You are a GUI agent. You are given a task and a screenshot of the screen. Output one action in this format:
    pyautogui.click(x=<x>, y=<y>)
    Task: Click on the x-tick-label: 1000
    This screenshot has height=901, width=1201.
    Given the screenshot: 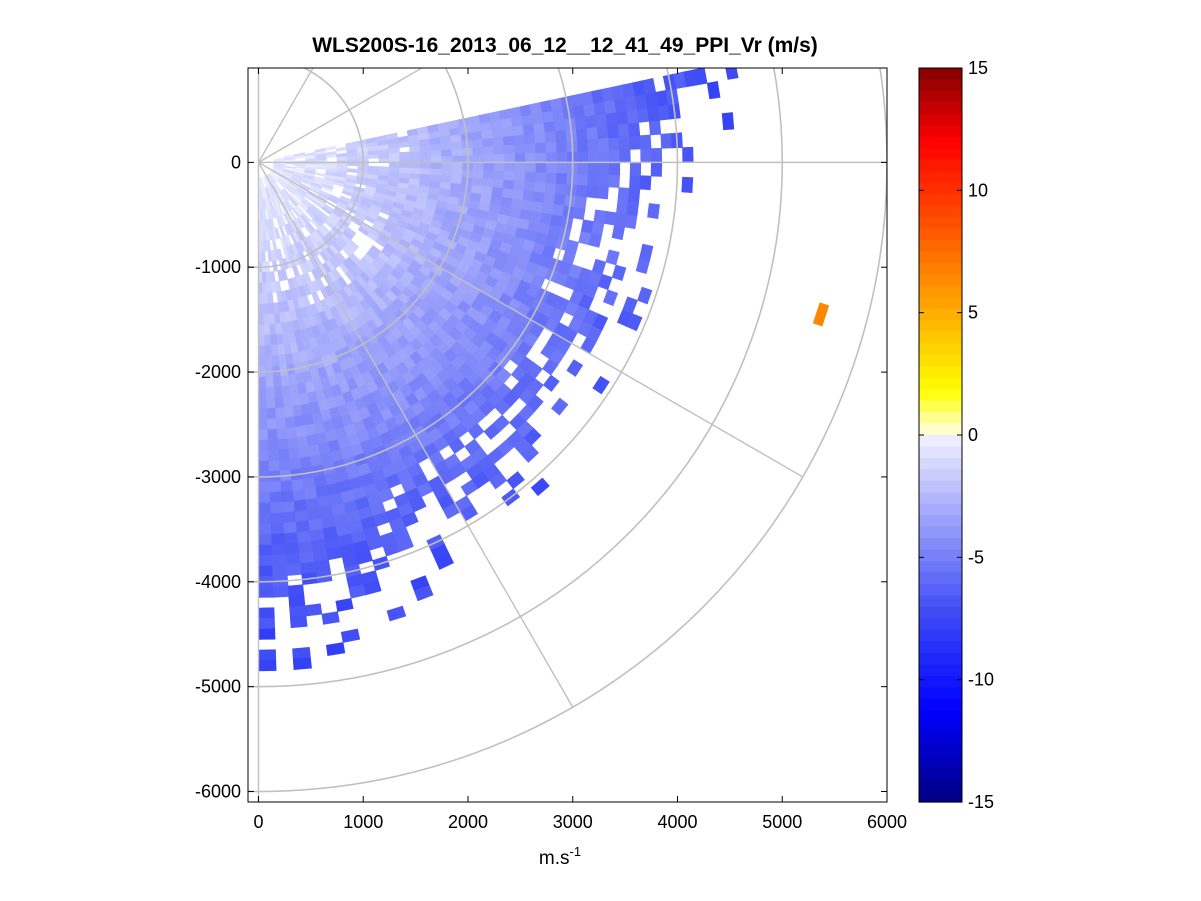 What is the action you would take?
    pyautogui.click(x=363, y=822)
    